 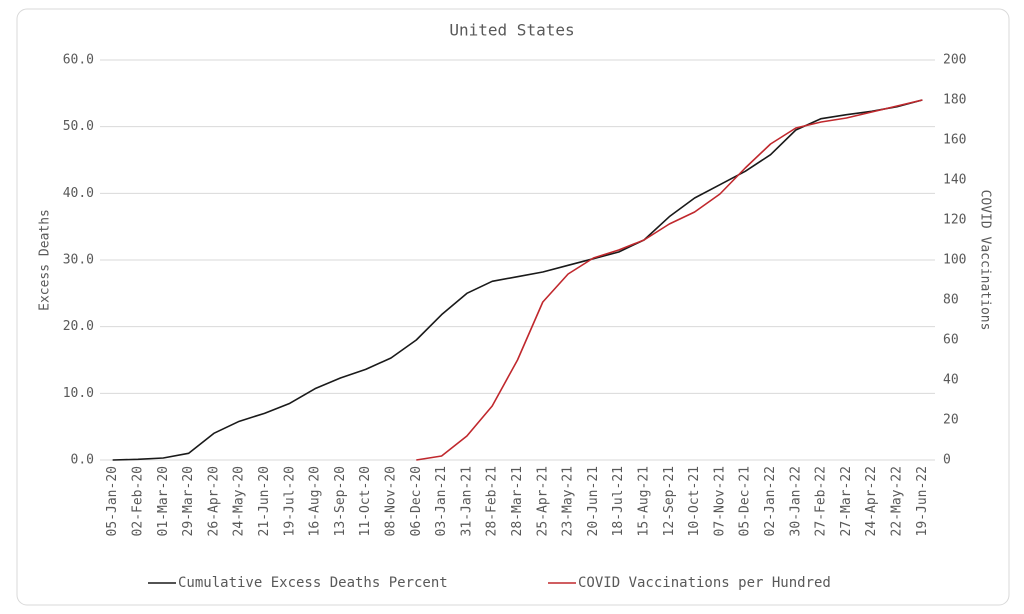 What do you see at coordinates (951, 300) in the screenshot?
I see `y2-tick-label: 80` at bounding box center [951, 300].